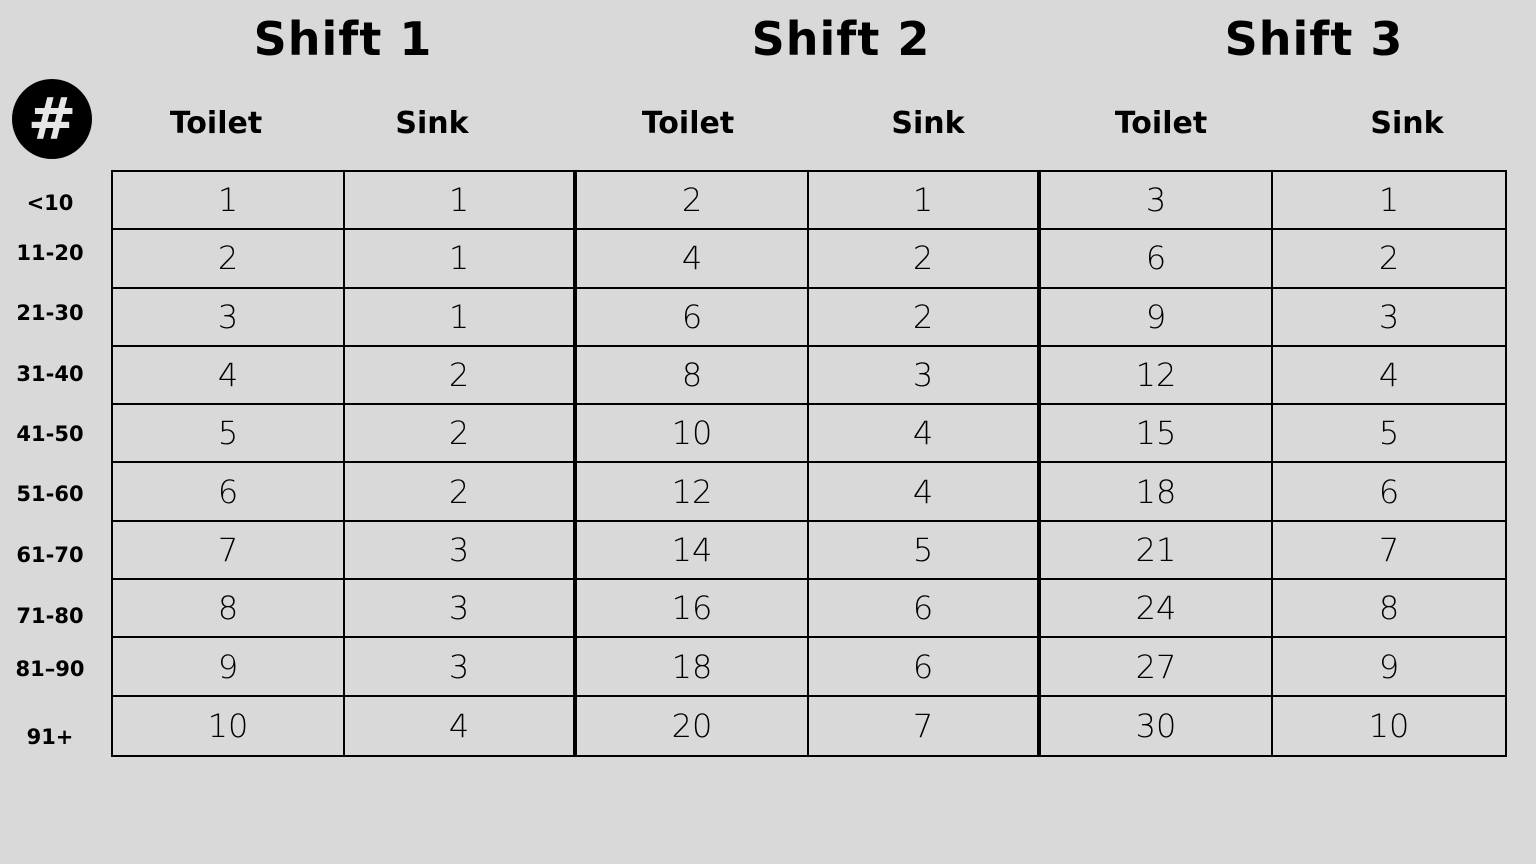  What do you see at coordinates (50, 555) in the screenshot?
I see `row-label: 61-70` at bounding box center [50, 555].